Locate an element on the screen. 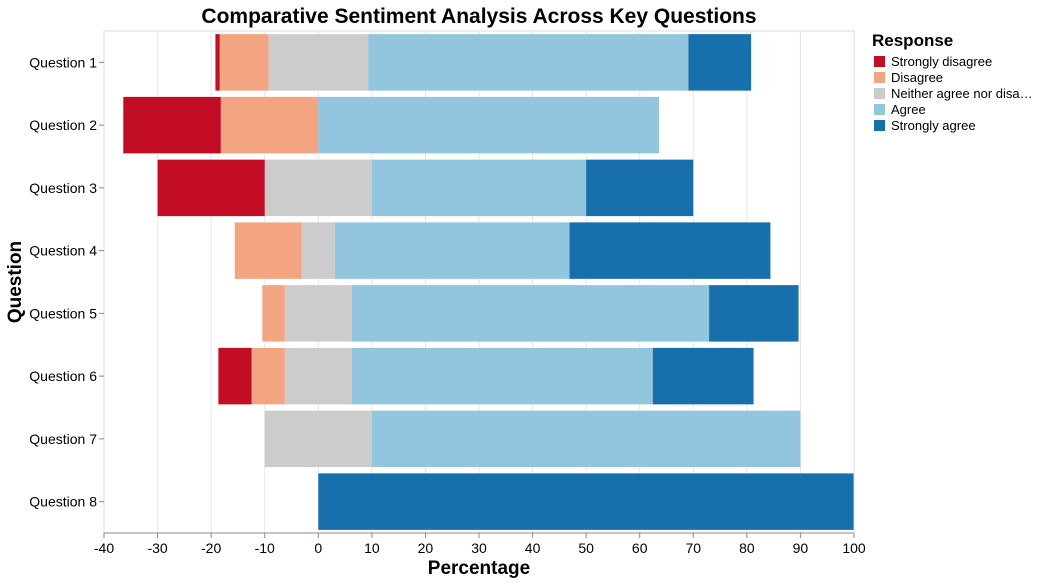  y-tick-label: Question 7 is located at coordinates (63, 439).